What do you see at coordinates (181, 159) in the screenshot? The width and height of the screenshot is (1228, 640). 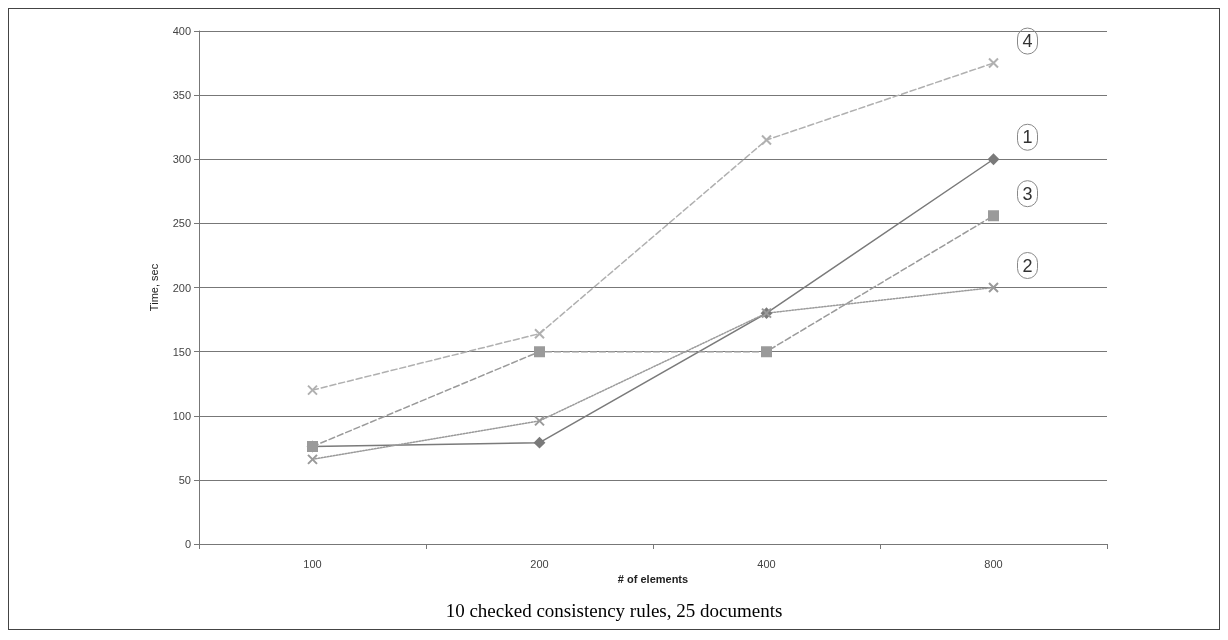 I see `y-tick-label: 300` at bounding box center [181, 159].